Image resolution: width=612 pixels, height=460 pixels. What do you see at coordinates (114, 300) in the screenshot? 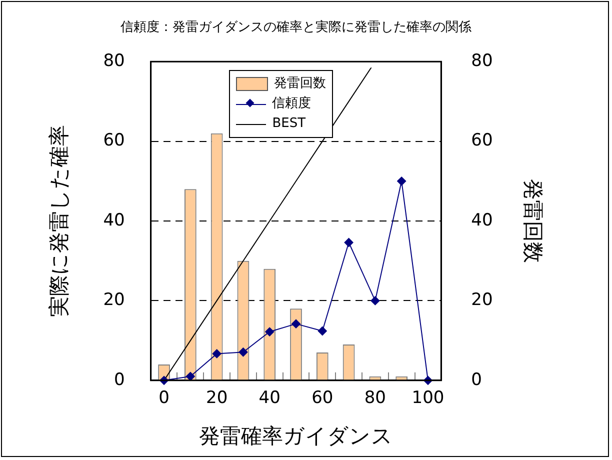
I see `y-tick-label: 20` at bounding box center [114, 300].